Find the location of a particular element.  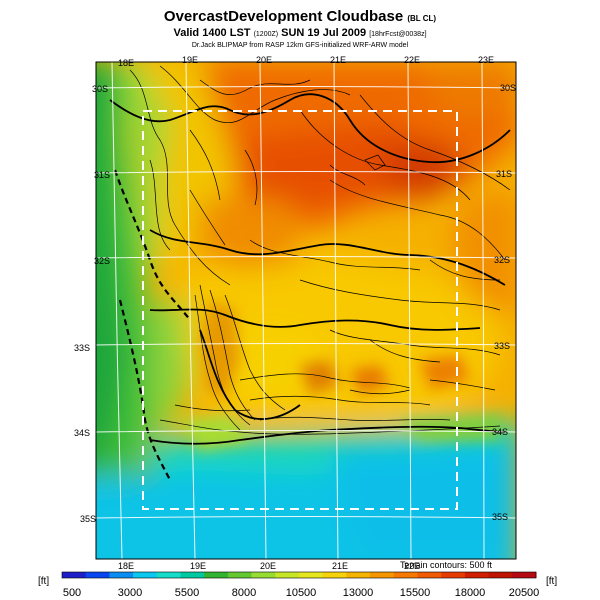

map-title: OvercastDevelopment Cloudbase (BL CL) is located at coordinates (300, 16).